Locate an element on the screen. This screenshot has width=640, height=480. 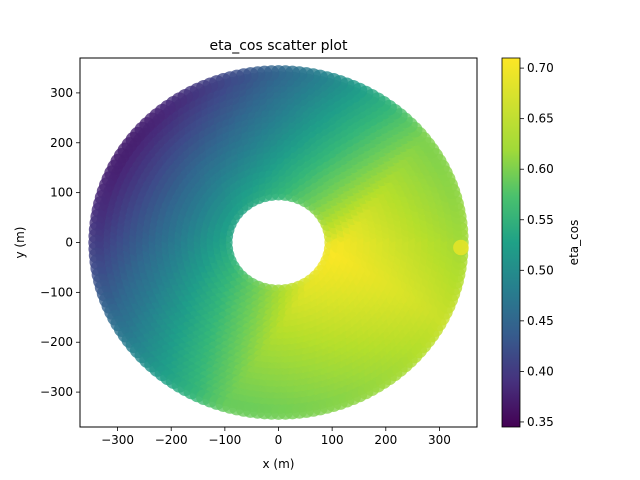
x-tick-label: −300 is located at coordinates (117, 440).